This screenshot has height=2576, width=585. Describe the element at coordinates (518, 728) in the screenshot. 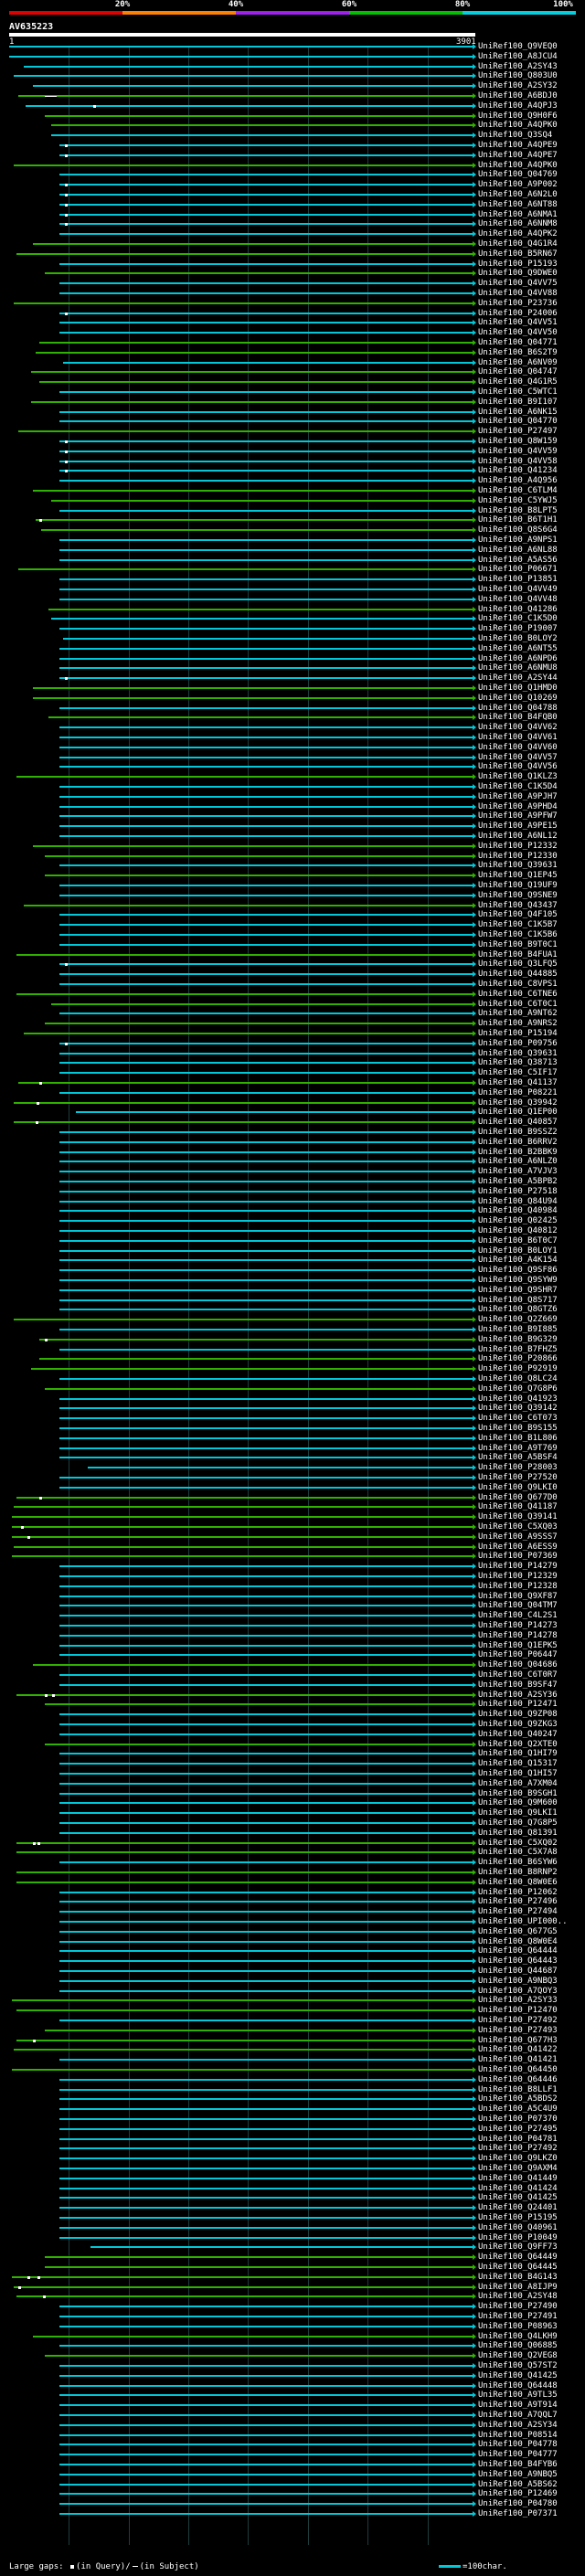

I see `hit-label: UniRef100_Q4VV62` at that location.